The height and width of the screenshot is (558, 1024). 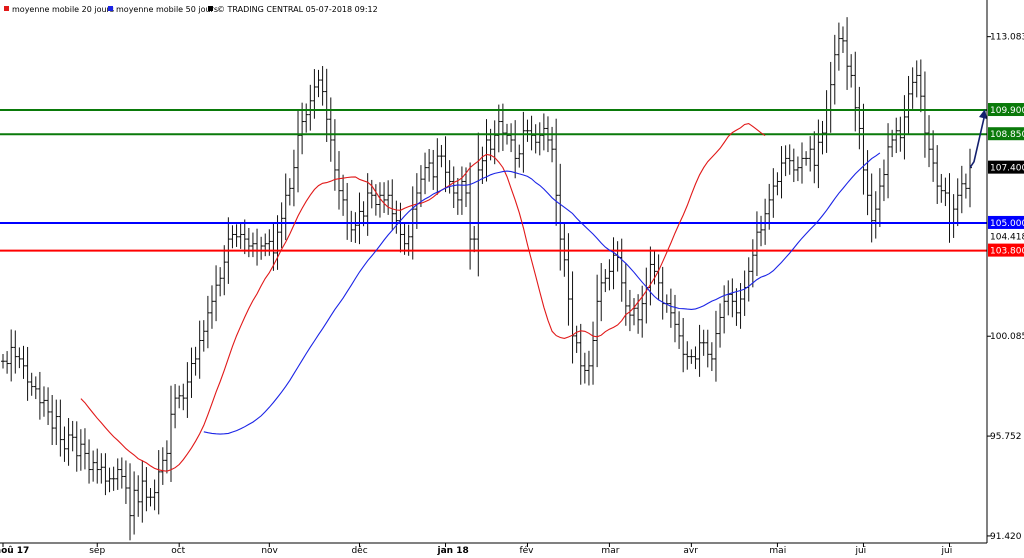 I want to click on y-tick-label: 113.083, so click(x=1007, y=38).